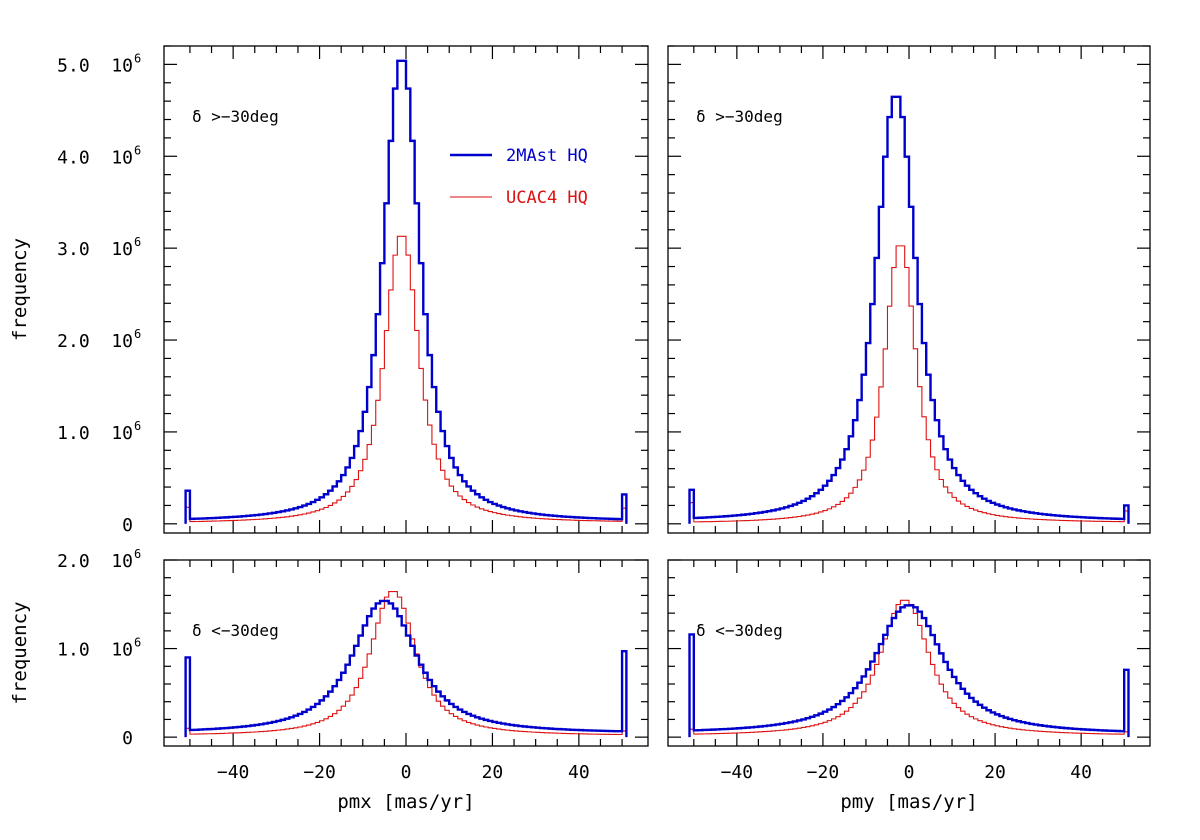 The image size is (1200, 840). I want to click on y-tick-label: 5.0 10, so click(95, 65).